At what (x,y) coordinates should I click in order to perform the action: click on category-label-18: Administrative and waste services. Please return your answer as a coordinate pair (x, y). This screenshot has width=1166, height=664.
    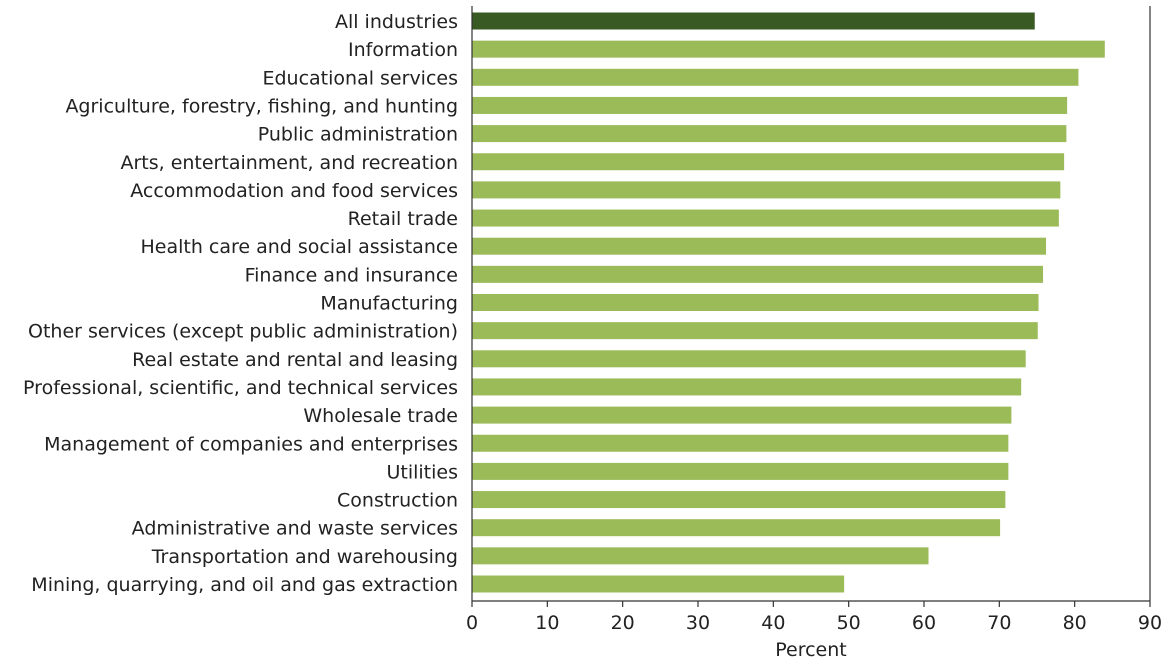
    Looking at the image, I should click on (295, 529).